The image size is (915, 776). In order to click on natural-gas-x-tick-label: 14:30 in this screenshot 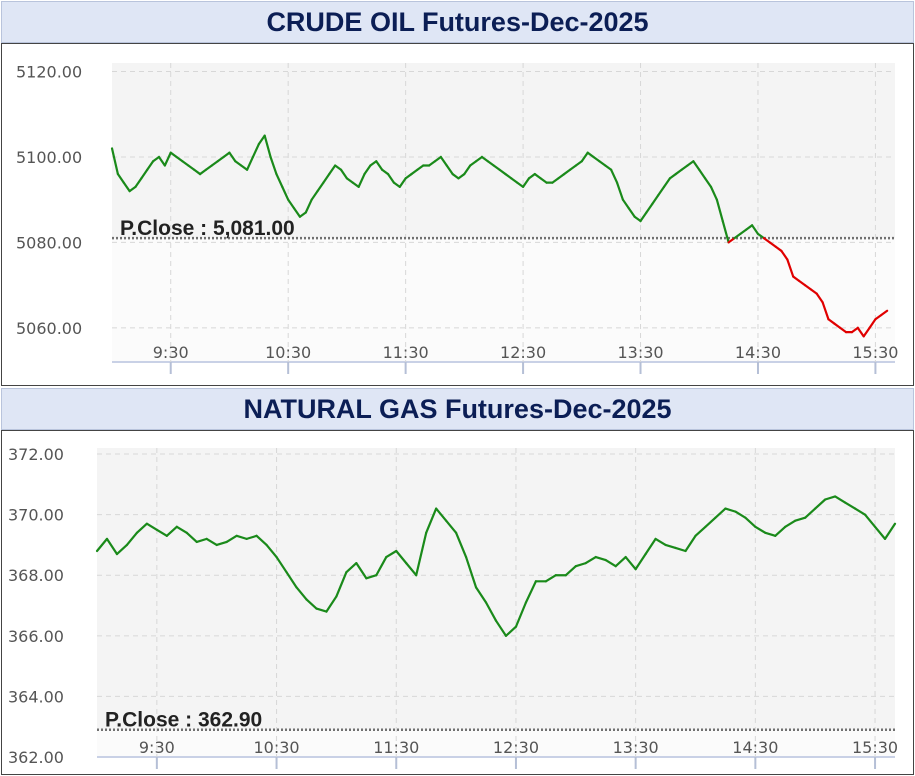, I will do `click(755, 747)`.